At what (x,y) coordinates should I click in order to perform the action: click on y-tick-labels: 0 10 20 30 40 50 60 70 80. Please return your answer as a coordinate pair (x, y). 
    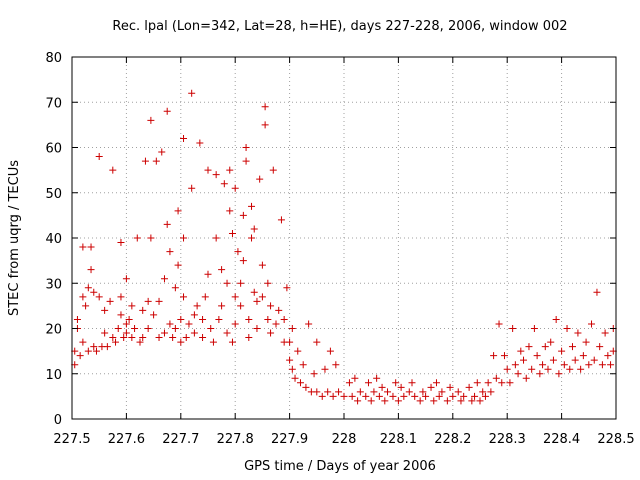
    Looking at the image, I should click on (53, 239).